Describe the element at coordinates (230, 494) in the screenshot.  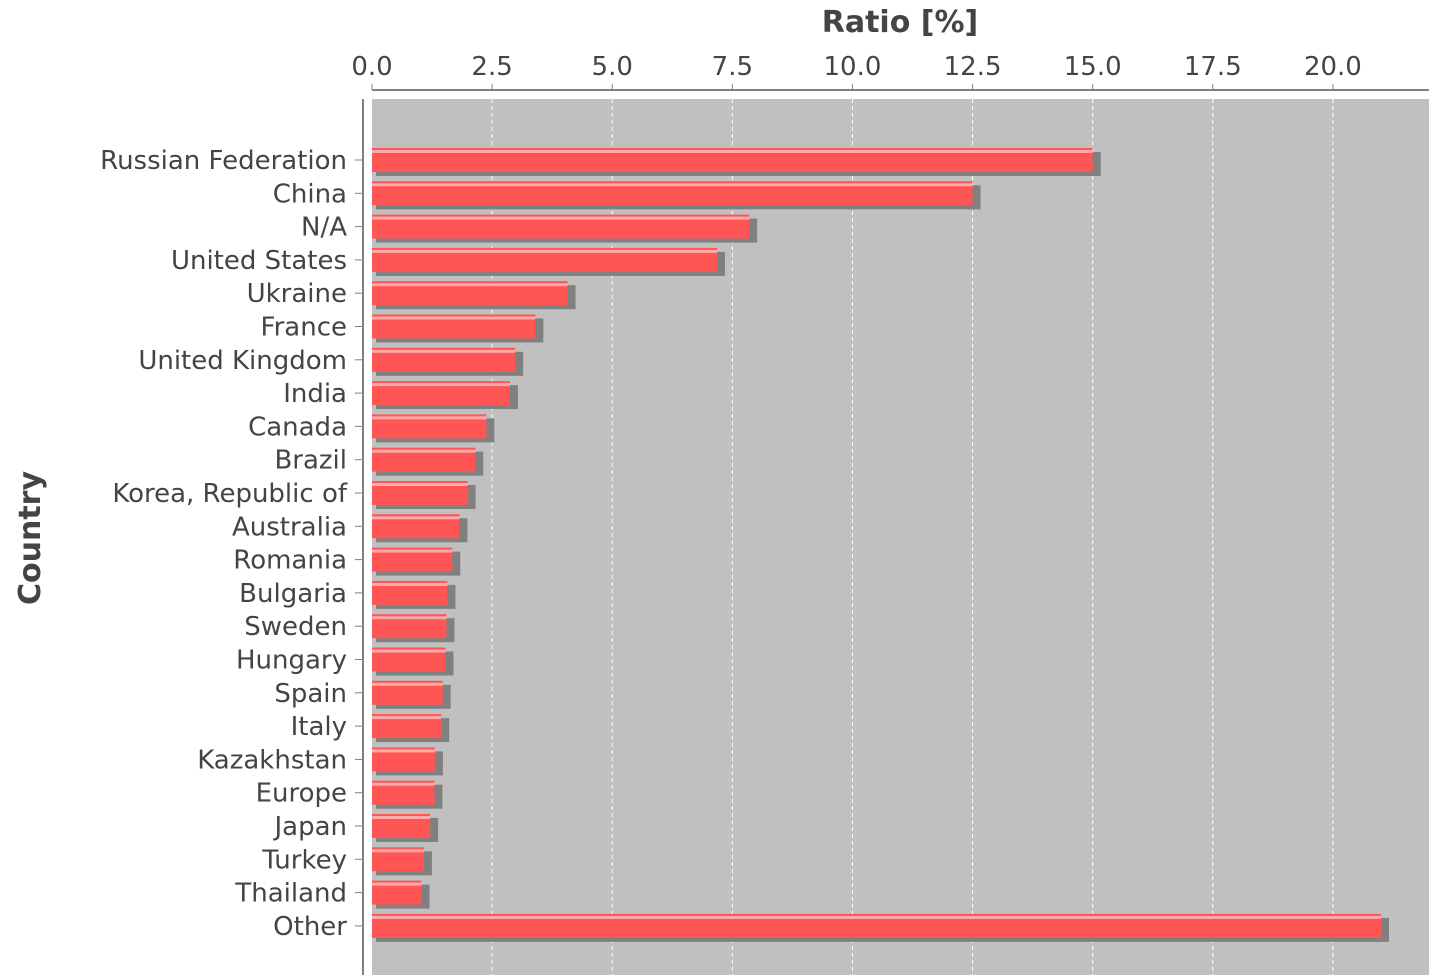
I see `category-label: Korea, Republic of` at that location.